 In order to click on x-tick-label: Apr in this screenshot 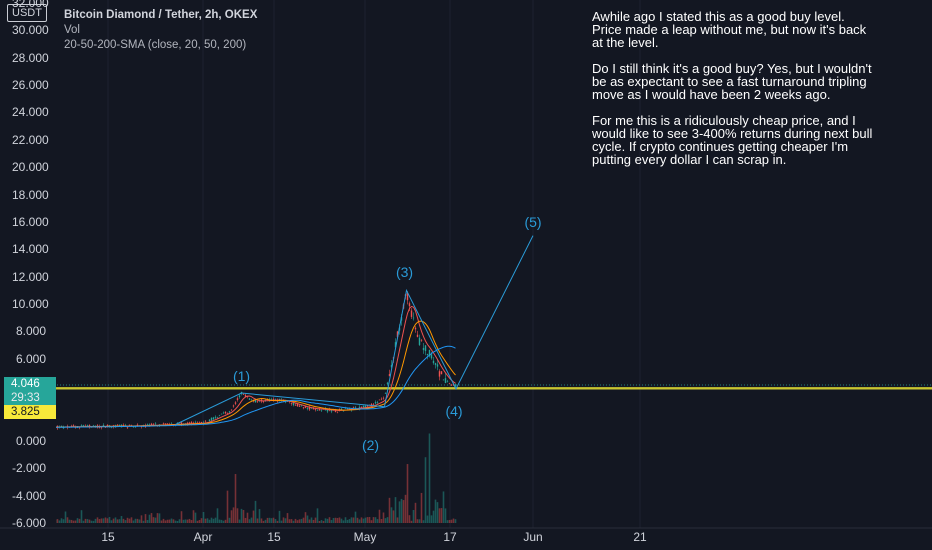, I will do `click(203, 537)`.